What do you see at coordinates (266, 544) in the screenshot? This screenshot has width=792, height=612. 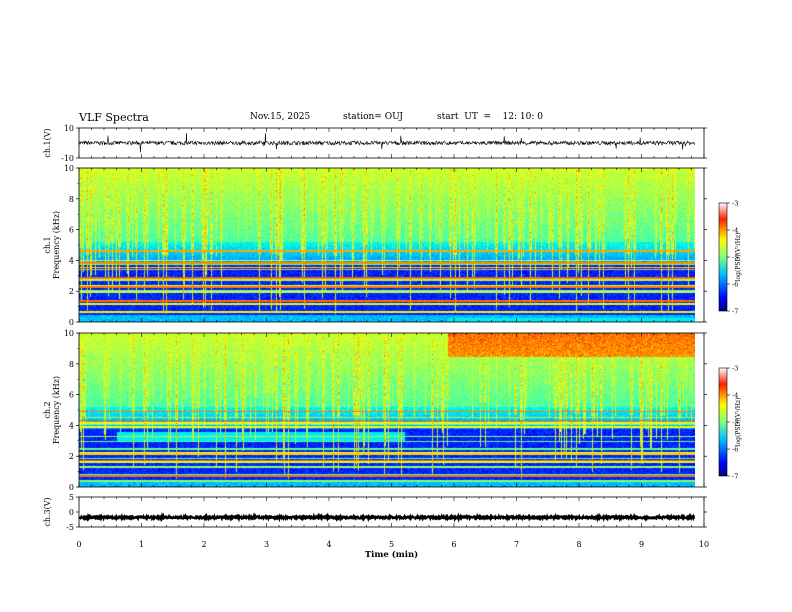 I see `x-tick-label: 3` at bounding box center [266, 544].